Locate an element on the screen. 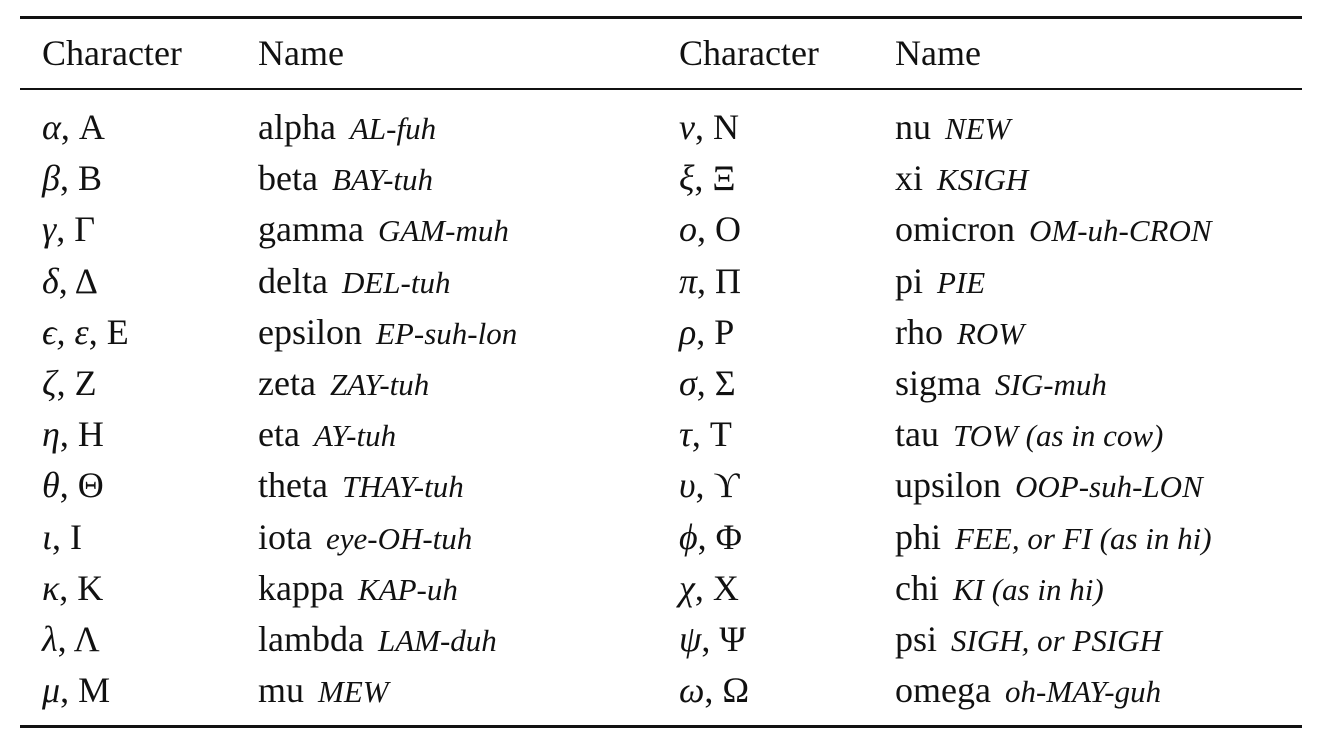 The image size is (1332, 752). pronunciation: ROW is located at coordinates (991, 333).